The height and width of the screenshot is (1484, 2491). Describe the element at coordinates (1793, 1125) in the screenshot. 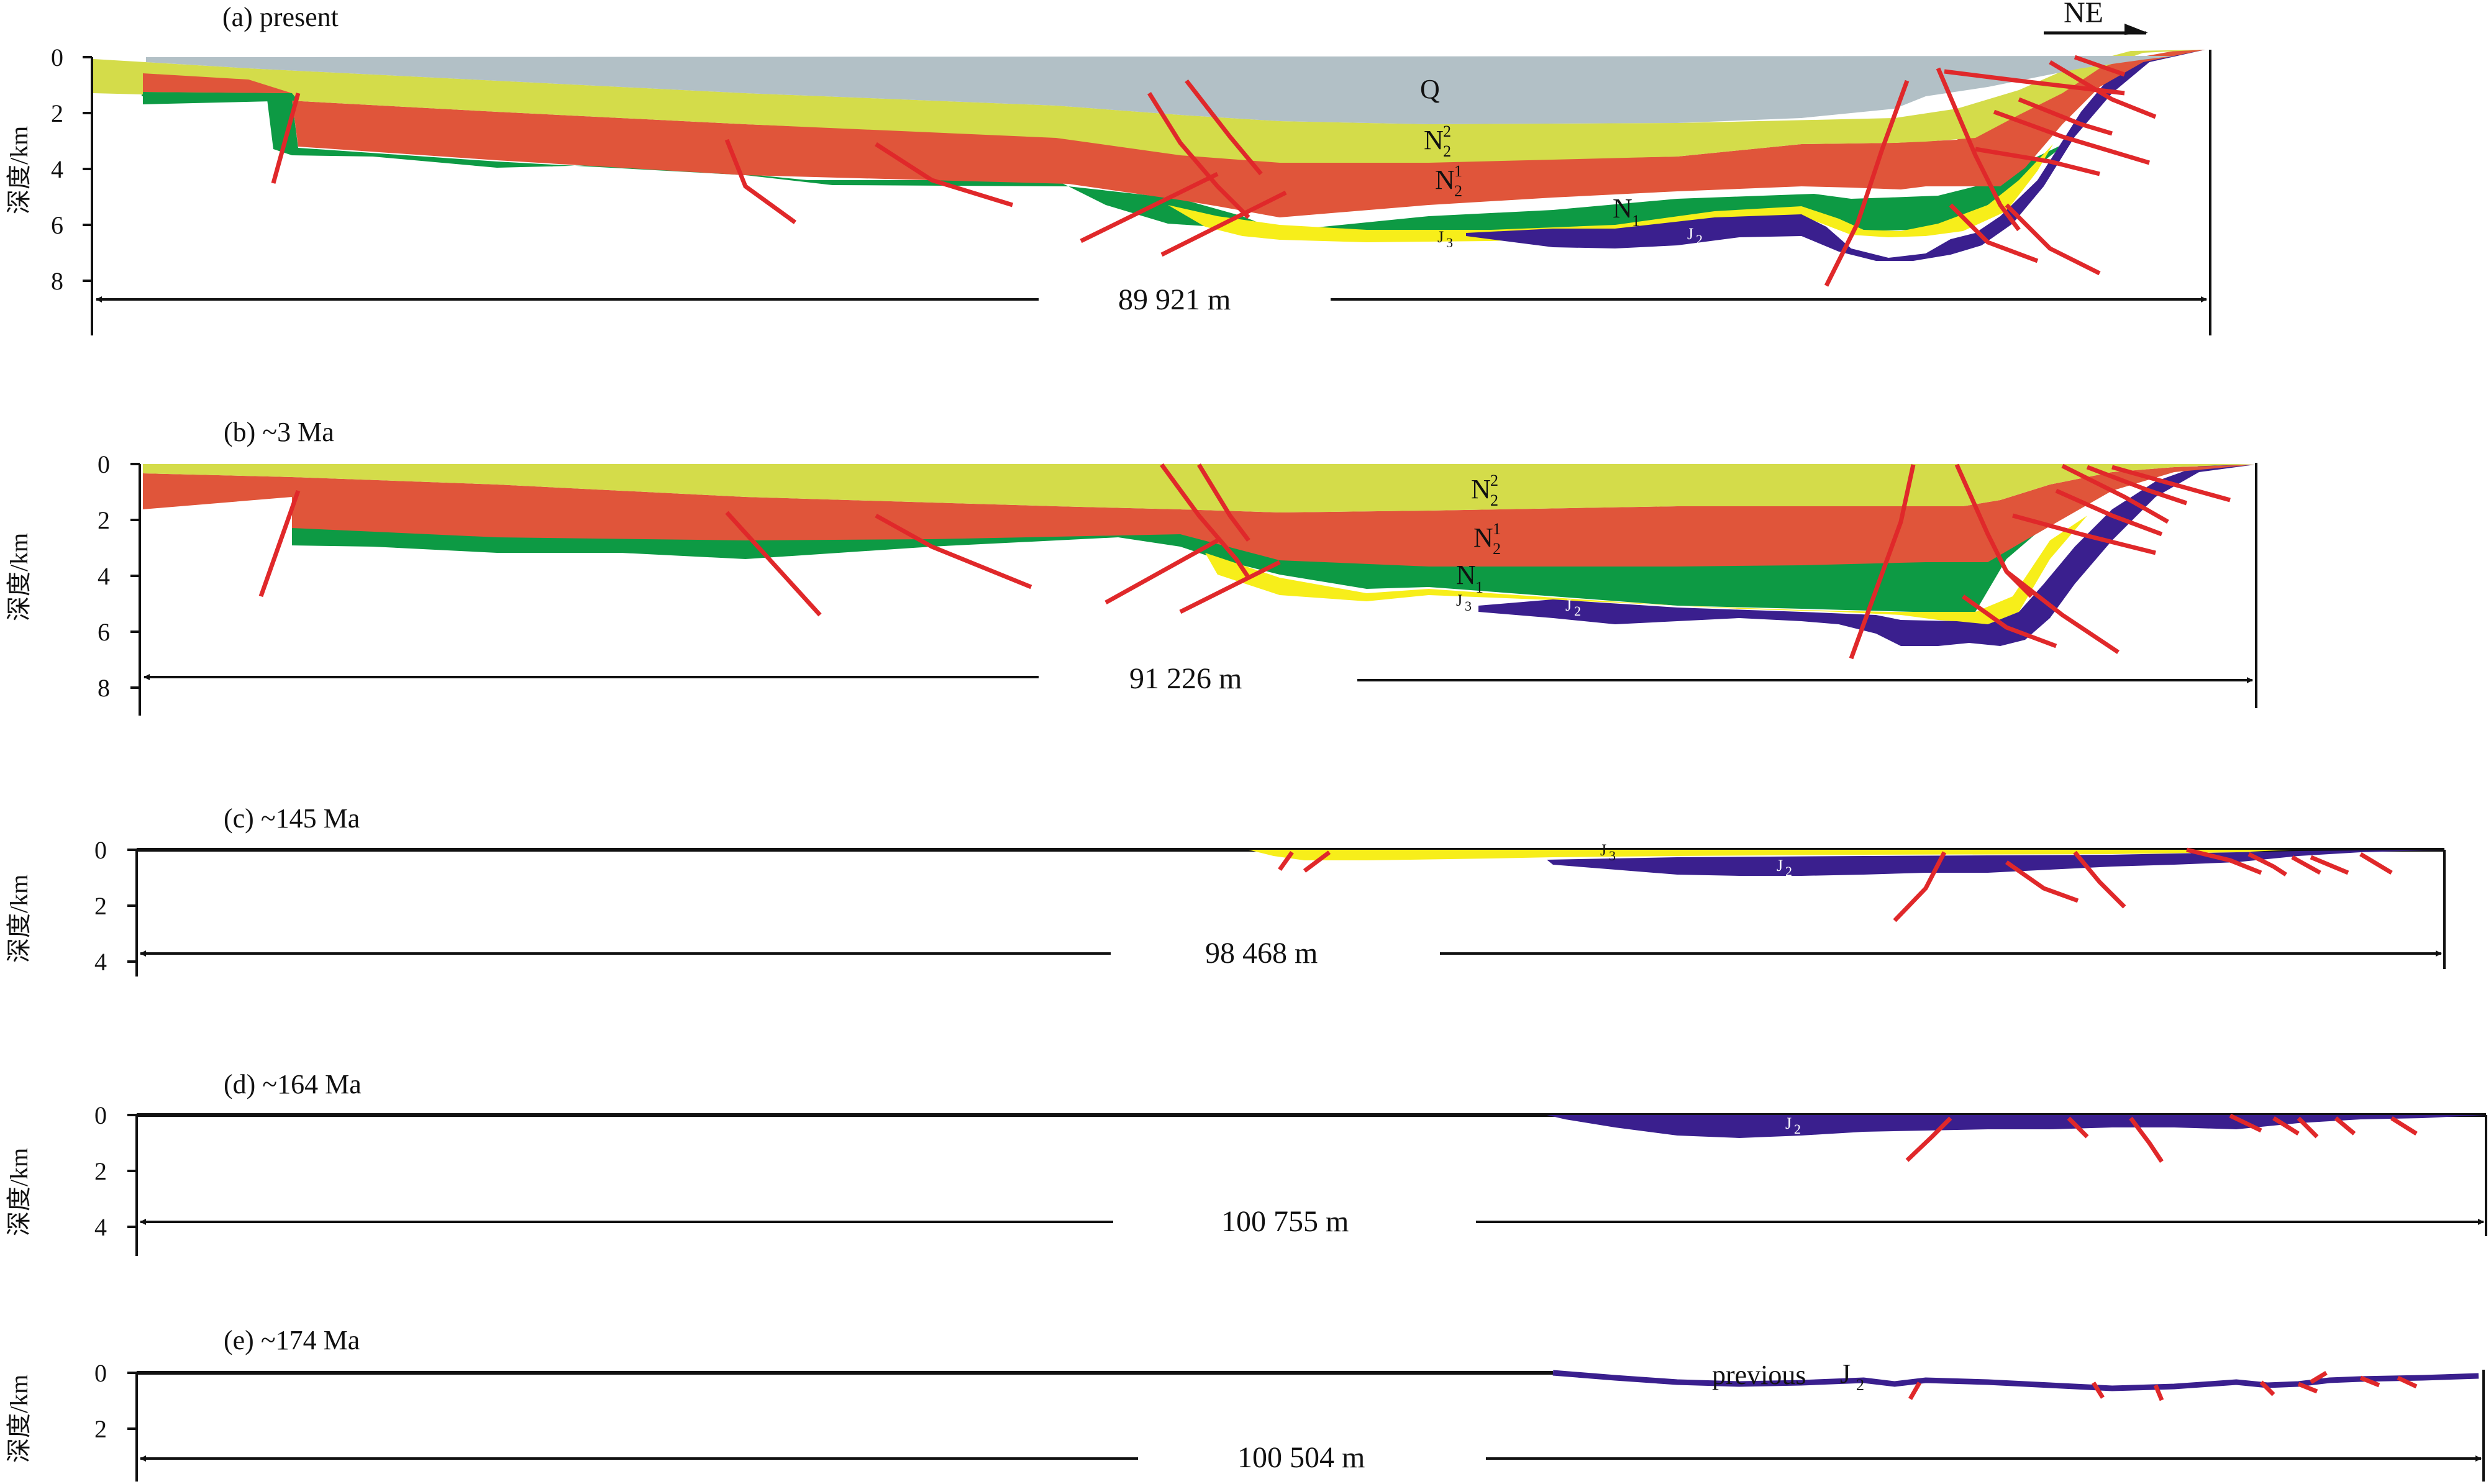

I see `unit-labels: J 2` at that location.